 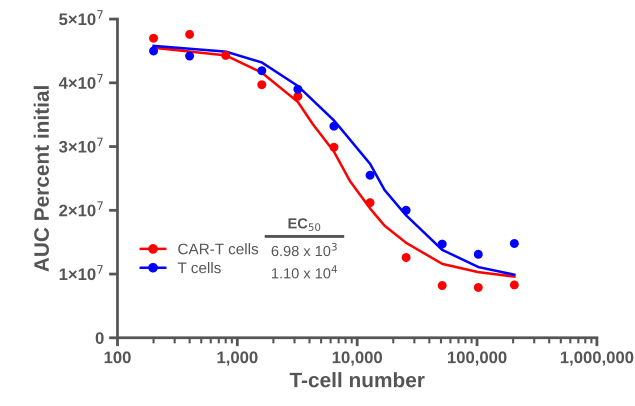 I want to click on x-tick-label: 1,000,000, so click(x=597, y=358).